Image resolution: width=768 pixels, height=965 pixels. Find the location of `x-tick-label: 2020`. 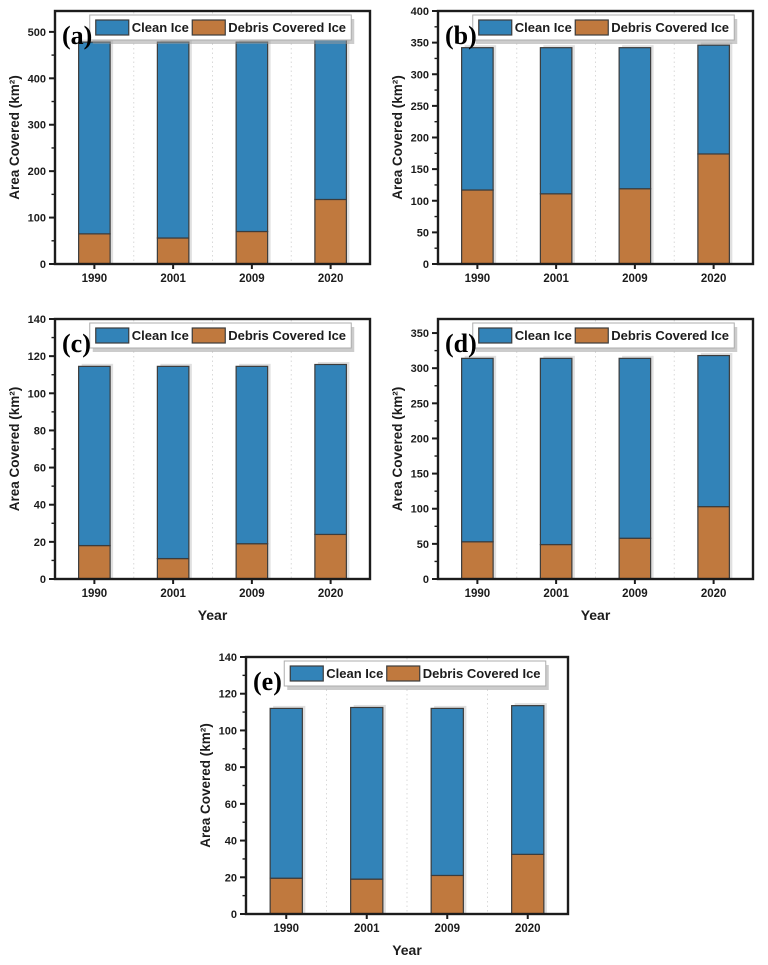

x-tick-label: 2020 is located at coordinates (528, 929).